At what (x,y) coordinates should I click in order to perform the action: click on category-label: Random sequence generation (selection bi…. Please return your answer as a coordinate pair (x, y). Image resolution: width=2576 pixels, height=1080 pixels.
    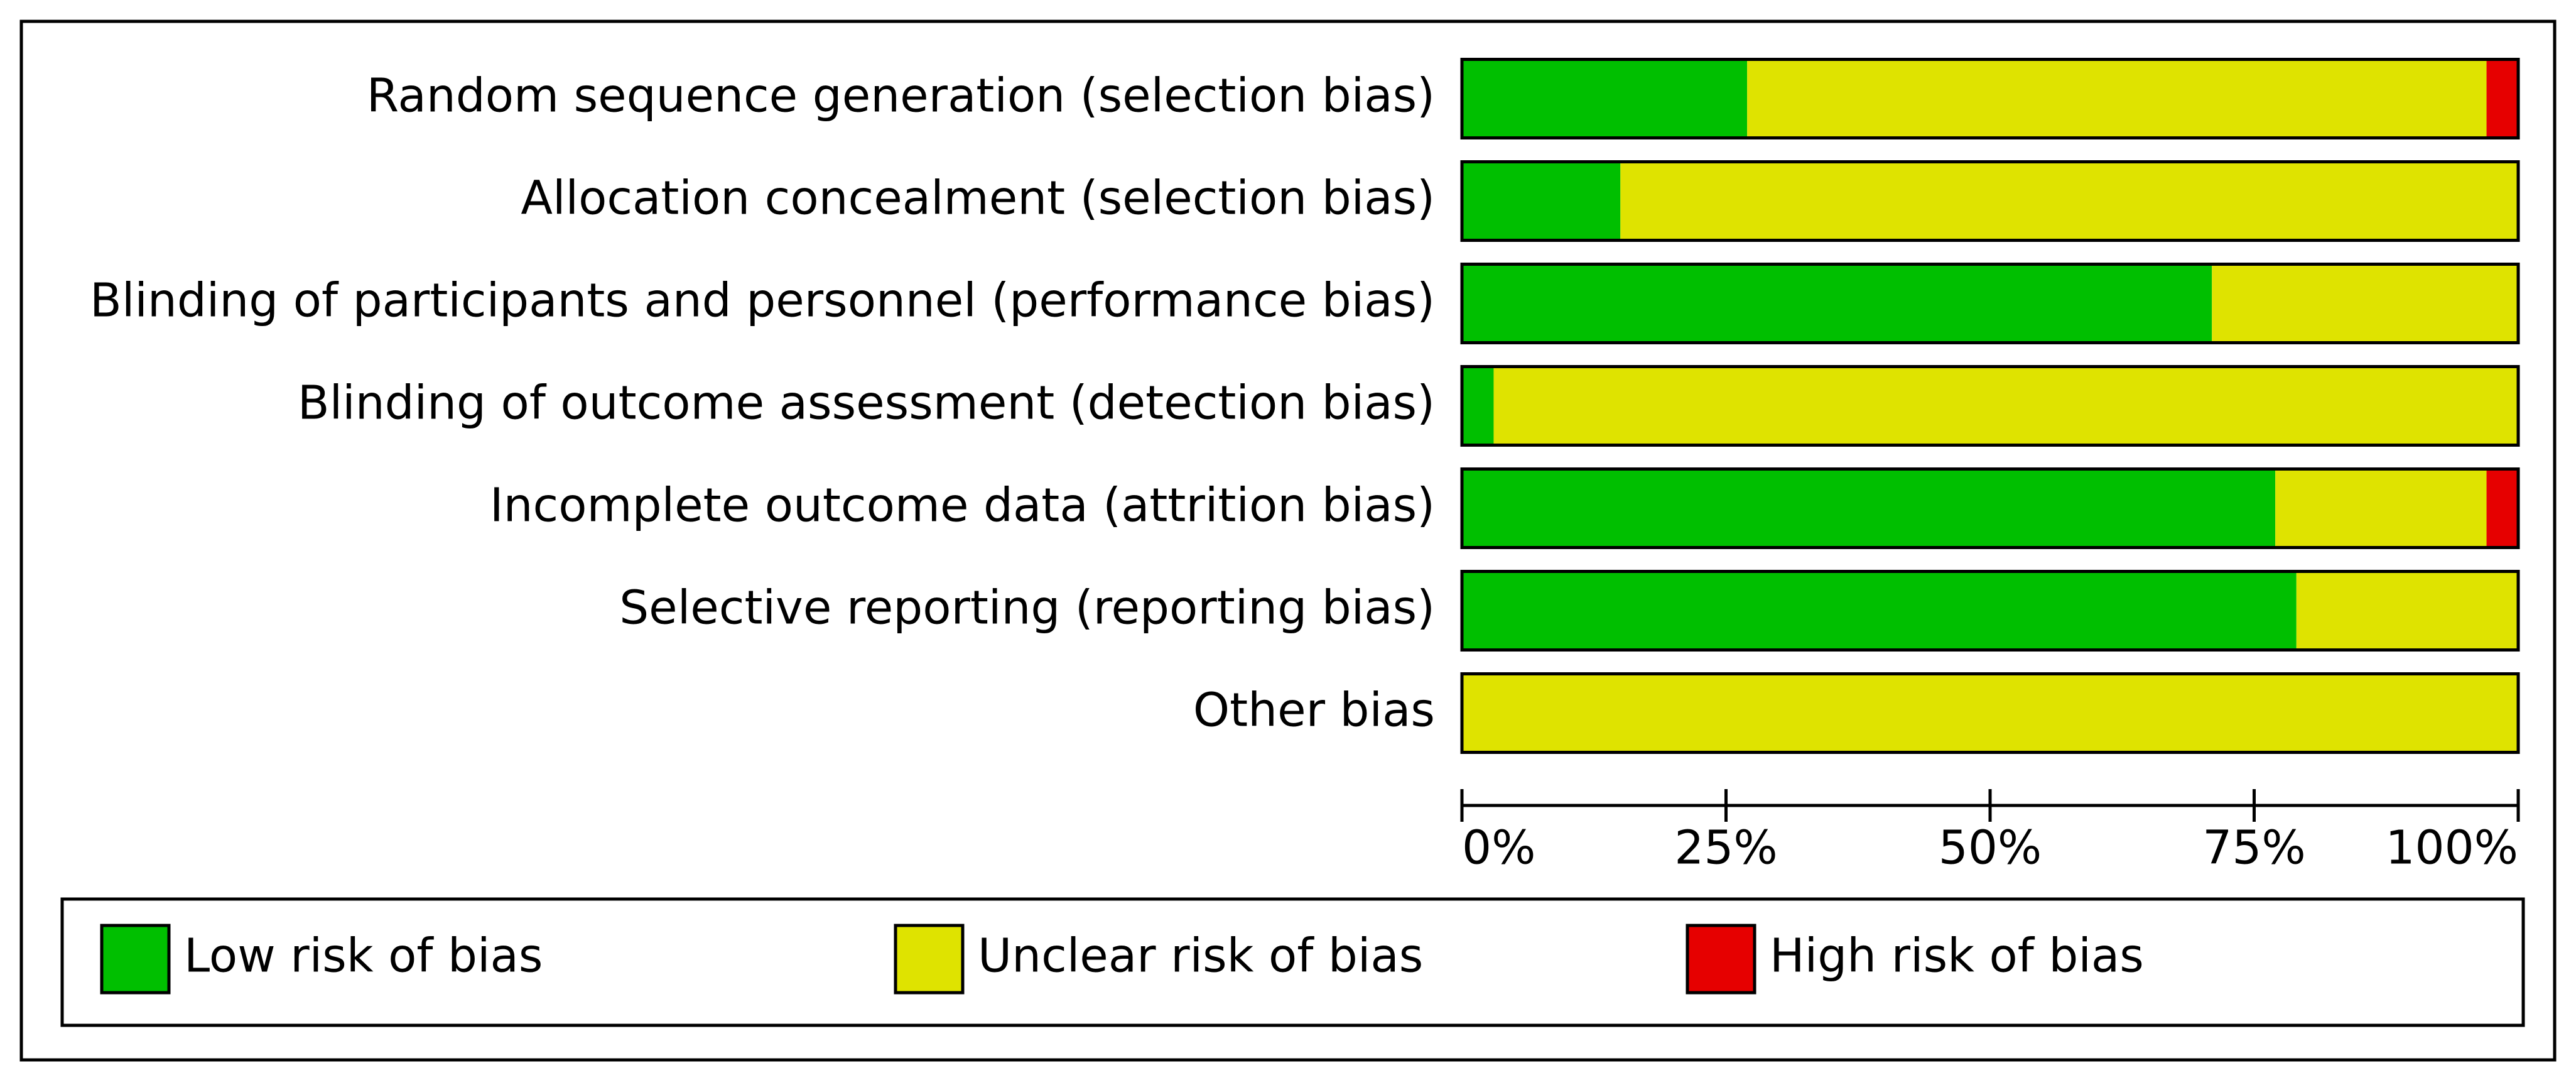
    Looking at the image, I should click on (901, 96).